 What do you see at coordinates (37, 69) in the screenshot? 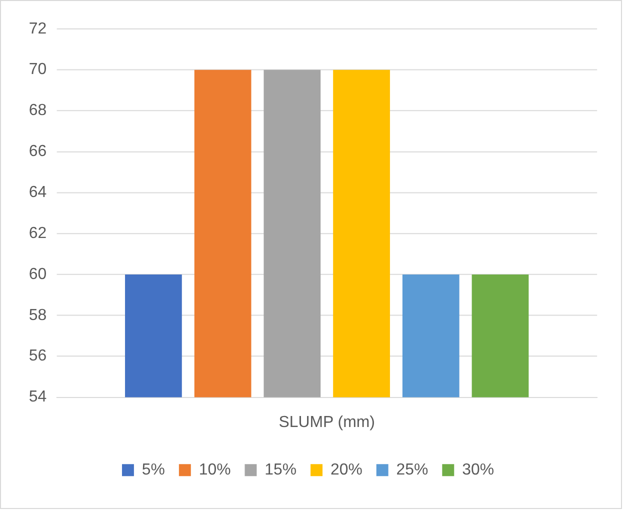
I see `y-tick-label: 70` at bounding box center [37, 69].